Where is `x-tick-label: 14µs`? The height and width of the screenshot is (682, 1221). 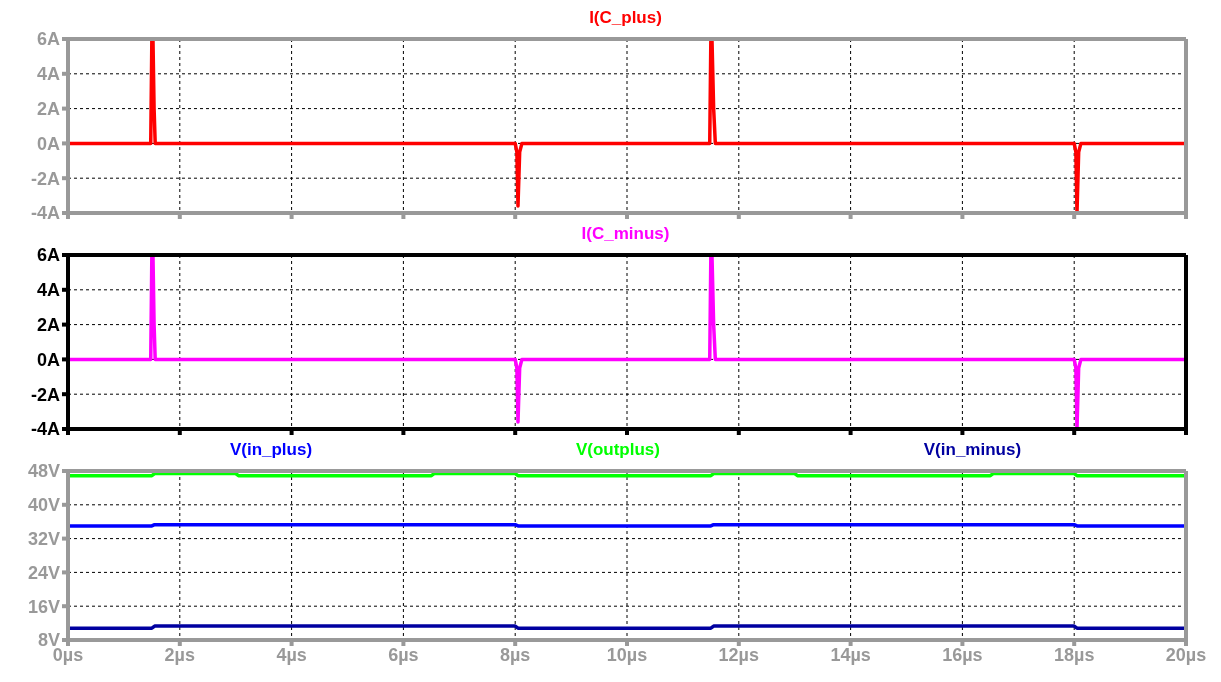
x-tick-label: 14µs is located at coordinates (850, 654).